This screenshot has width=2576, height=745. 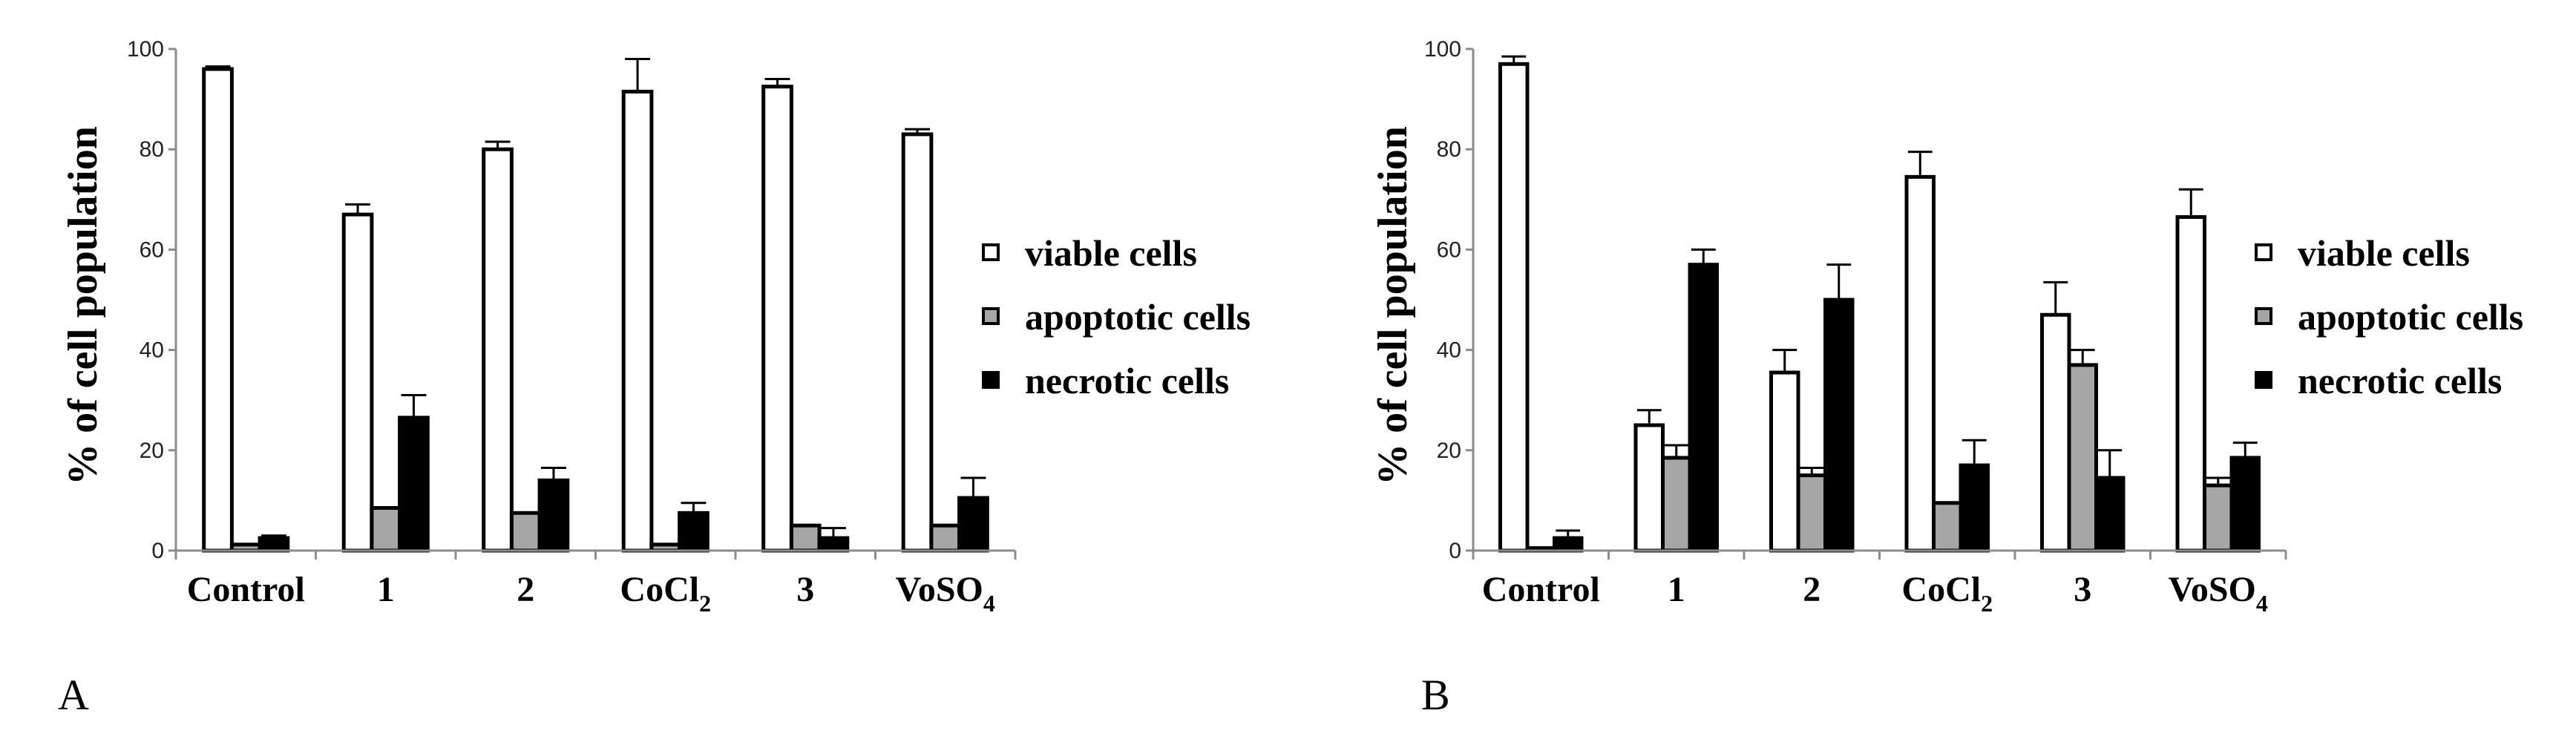 I want to click on panel-label: B, so click(x=1435, y=695).